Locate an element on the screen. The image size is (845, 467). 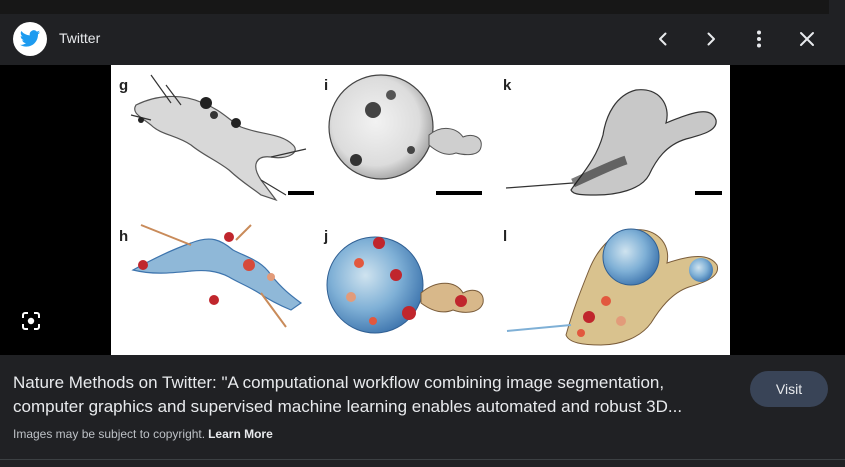
twitter-bird-icon is located at coordinates (30, 38).